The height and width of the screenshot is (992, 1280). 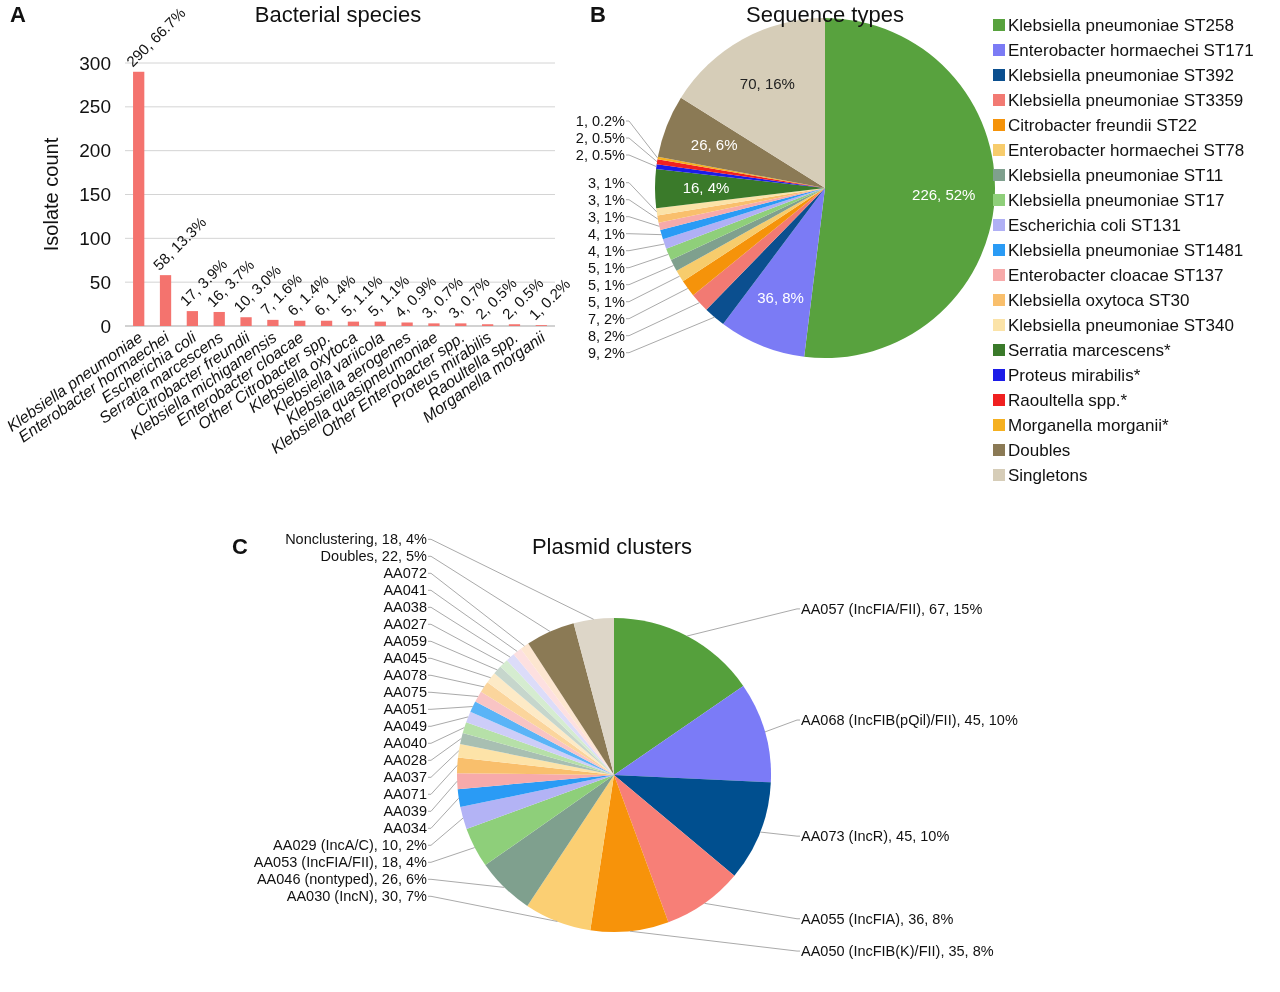 What do you see at coordinates (405, 794) in the screenshot?
I see `slice-label: AA071` at bounding box center [405, 794].